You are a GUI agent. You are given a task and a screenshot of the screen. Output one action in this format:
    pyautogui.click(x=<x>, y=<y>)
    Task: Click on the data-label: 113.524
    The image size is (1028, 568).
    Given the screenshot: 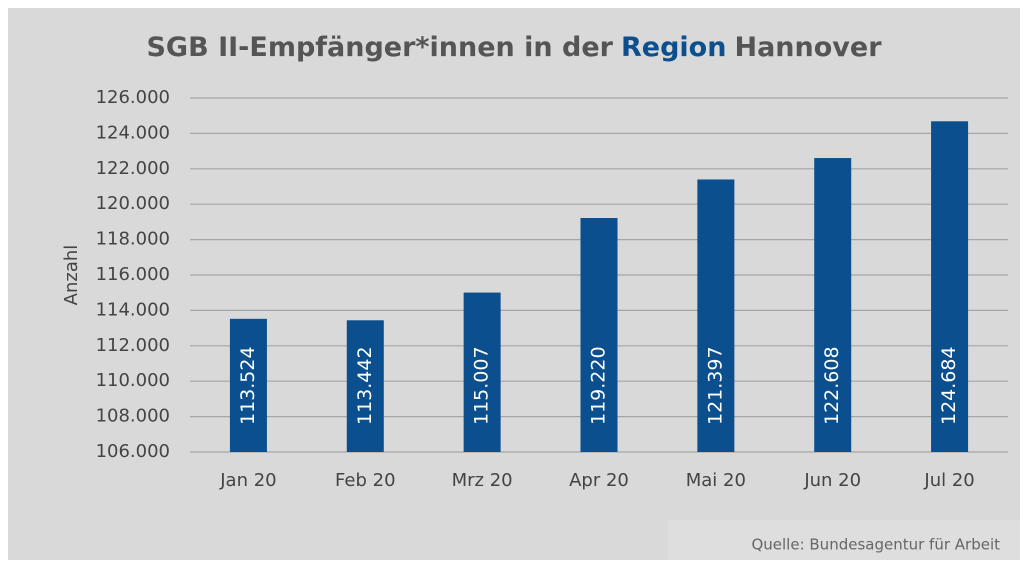 What is the action you would take?
    pyautogui.click(x=248, y=385)
    